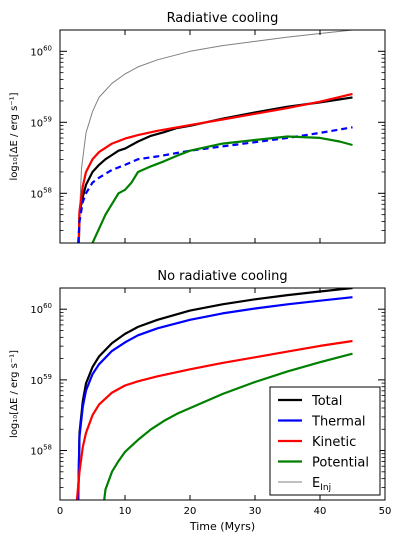  What do you see at coordinates (340, 463) in the screenshot?
I see `legend-label: Potential` at bounding box center [340, 463].